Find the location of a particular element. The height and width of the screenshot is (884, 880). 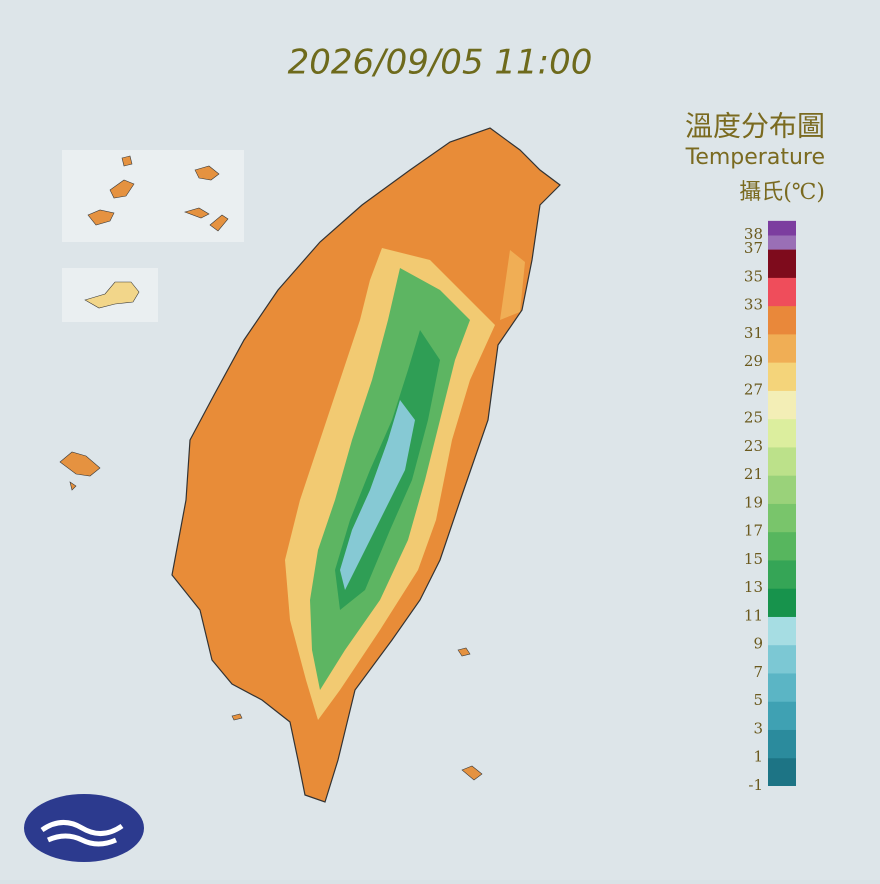

legend-tick-label: 38 is located at coordinates (753, 234).